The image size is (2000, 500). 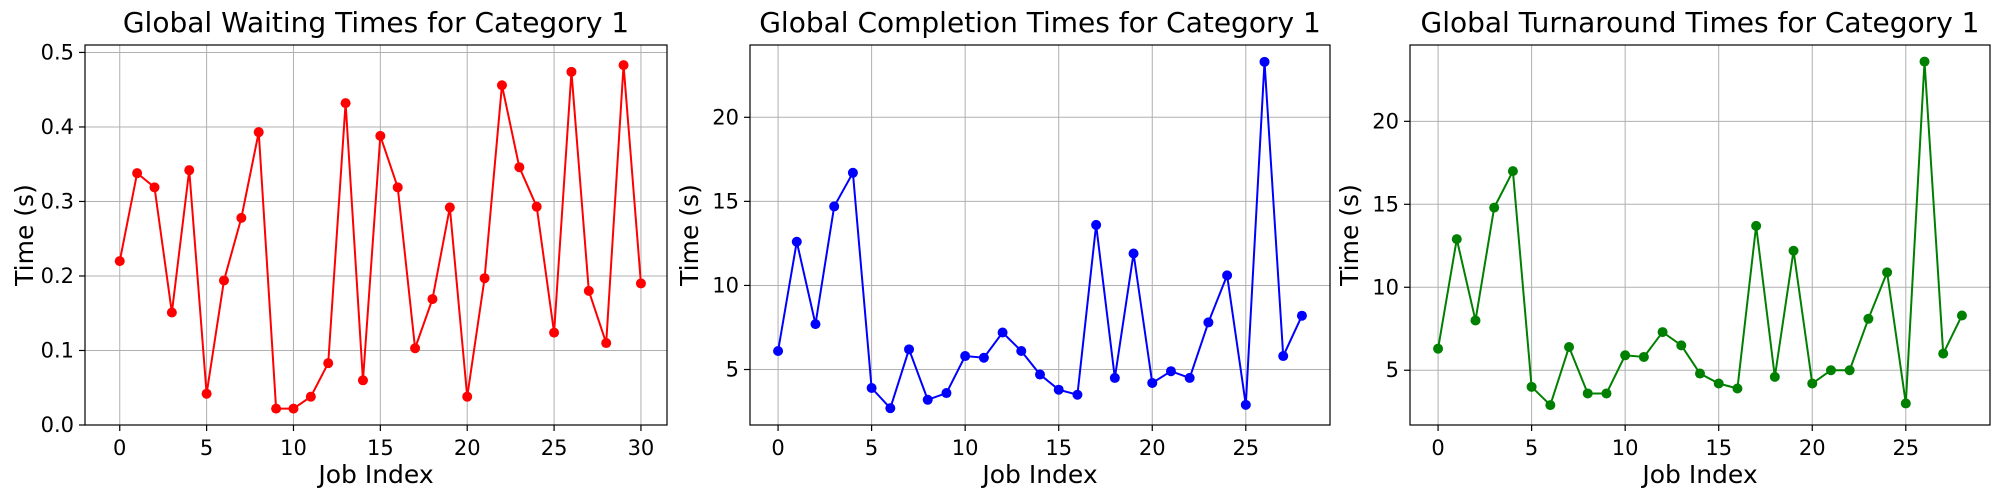 What do you see at coordinates (1038, 474) in the screenshot?
I see `completion-x-axis-label: Job Index` at bounding box center [1038, 474].